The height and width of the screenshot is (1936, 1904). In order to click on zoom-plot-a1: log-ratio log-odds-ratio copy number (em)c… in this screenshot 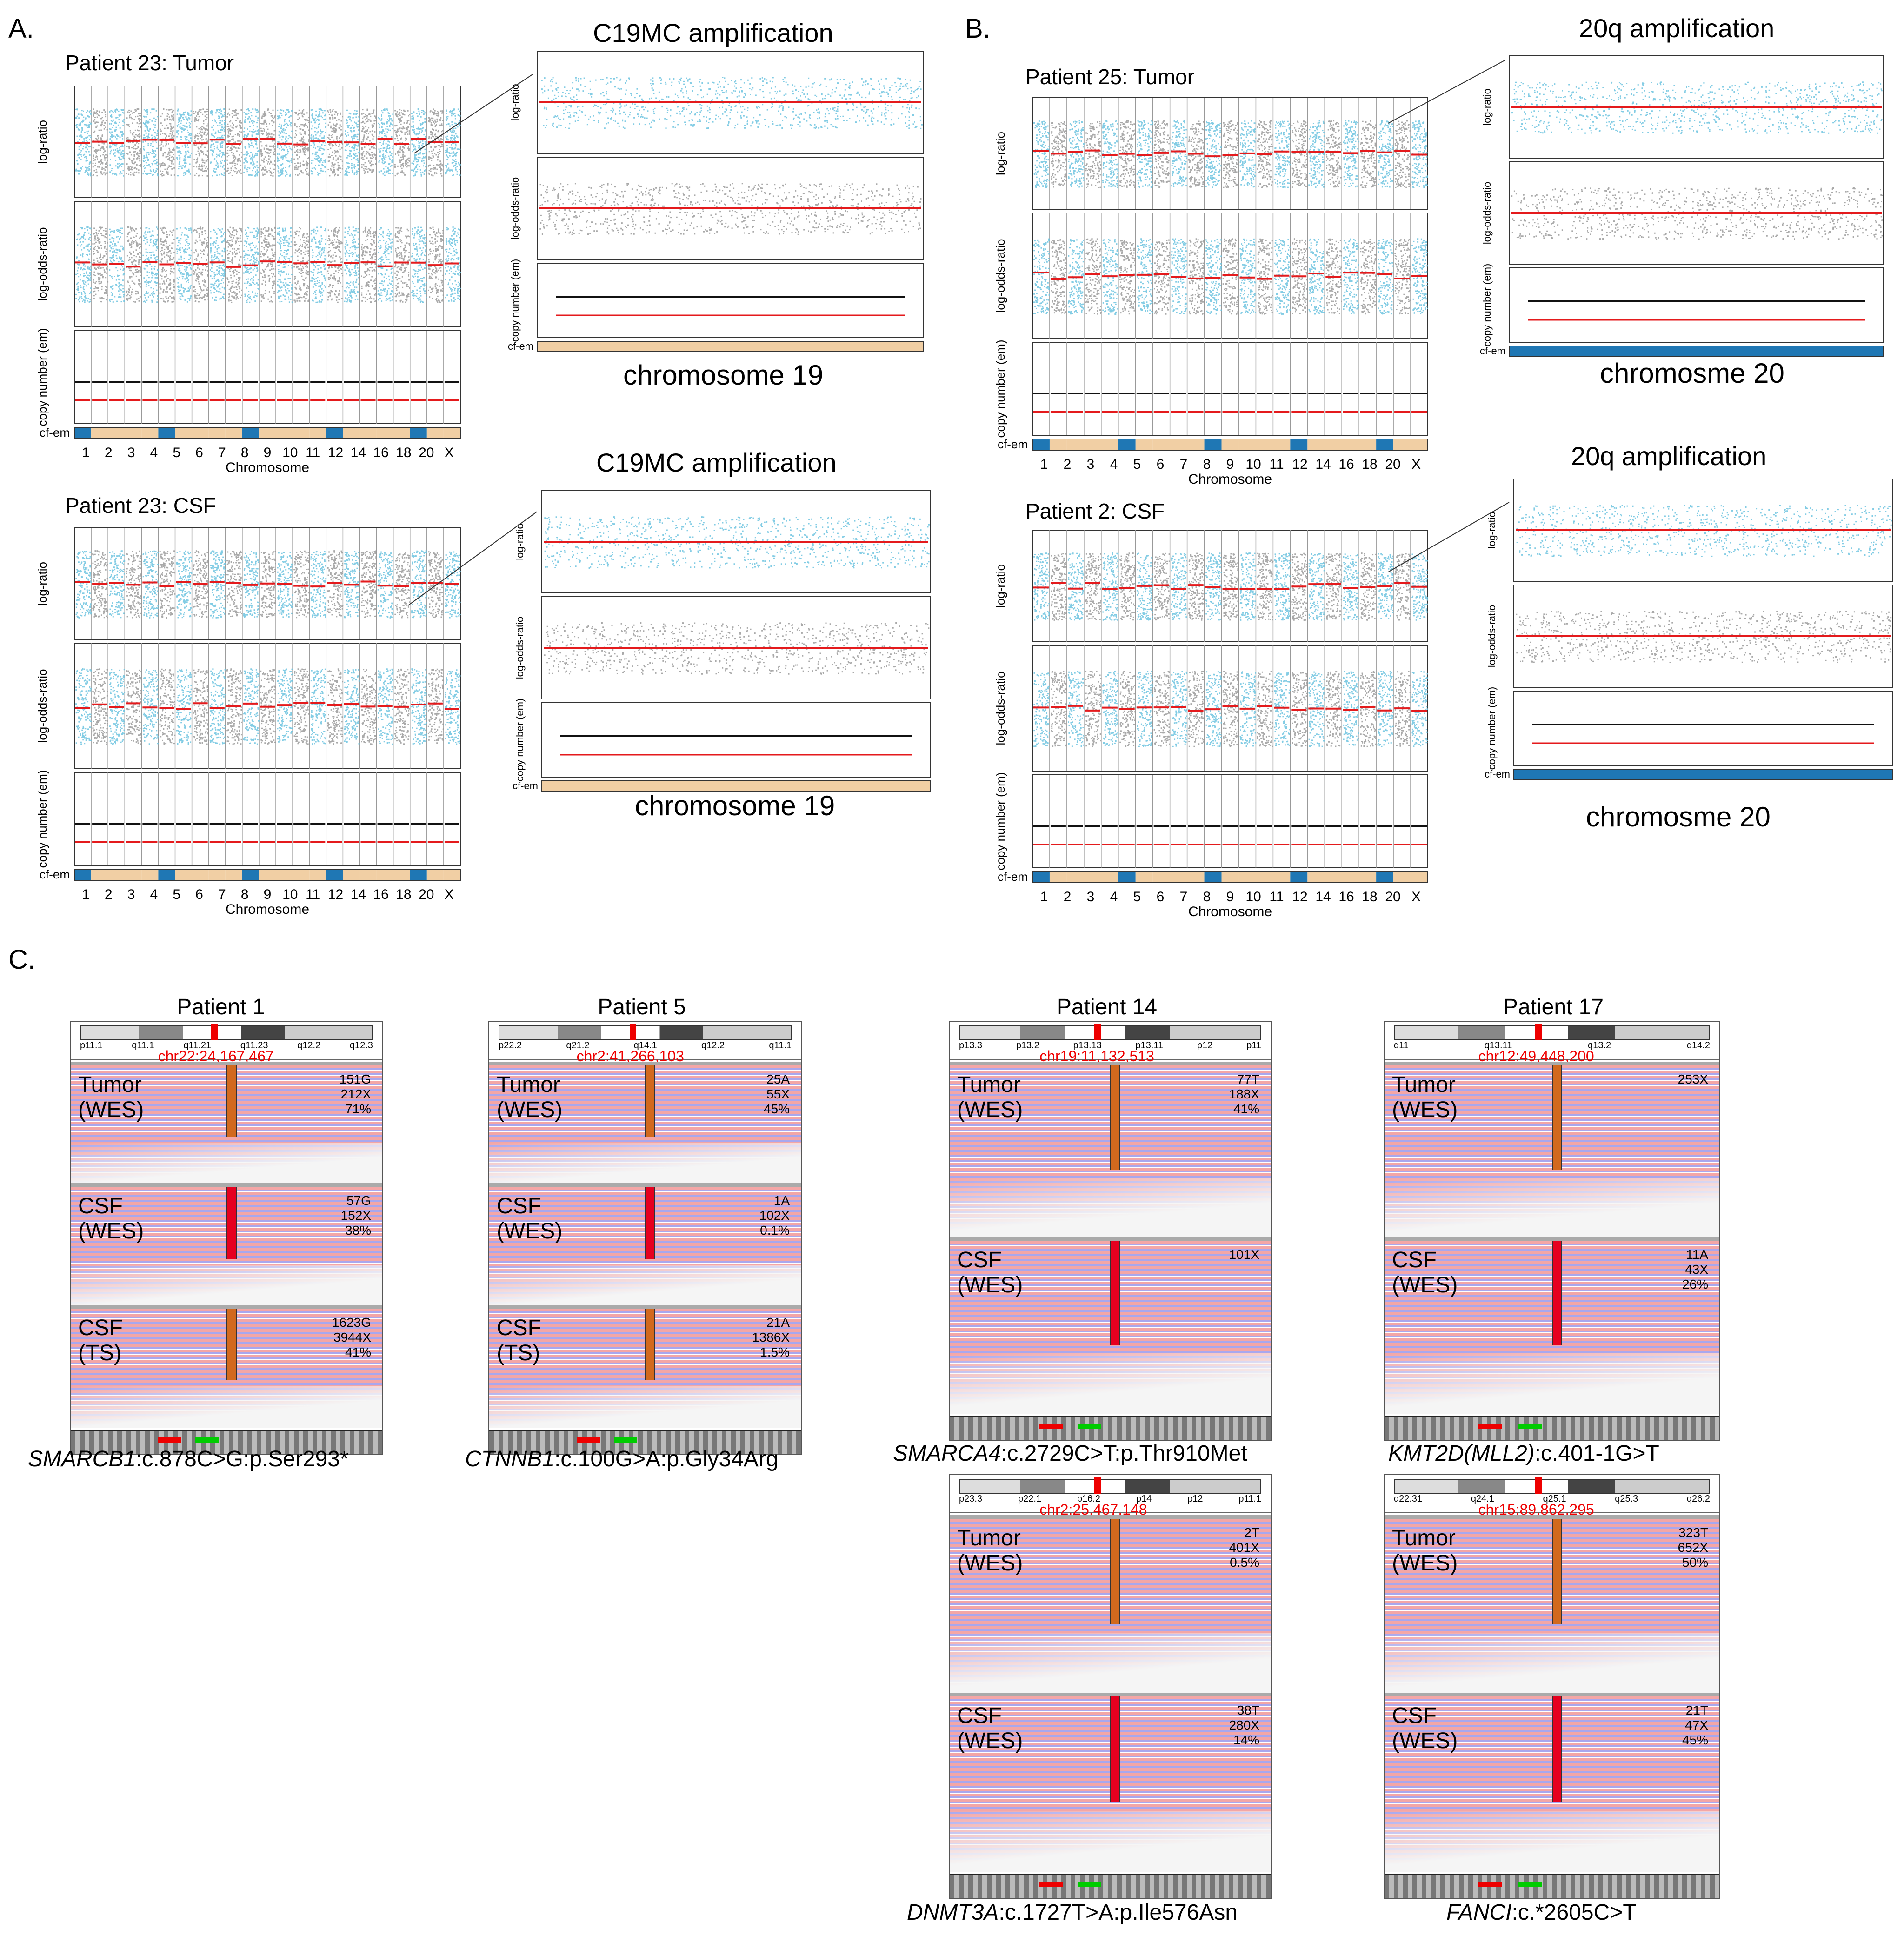, I will do `click(716, 201)`.